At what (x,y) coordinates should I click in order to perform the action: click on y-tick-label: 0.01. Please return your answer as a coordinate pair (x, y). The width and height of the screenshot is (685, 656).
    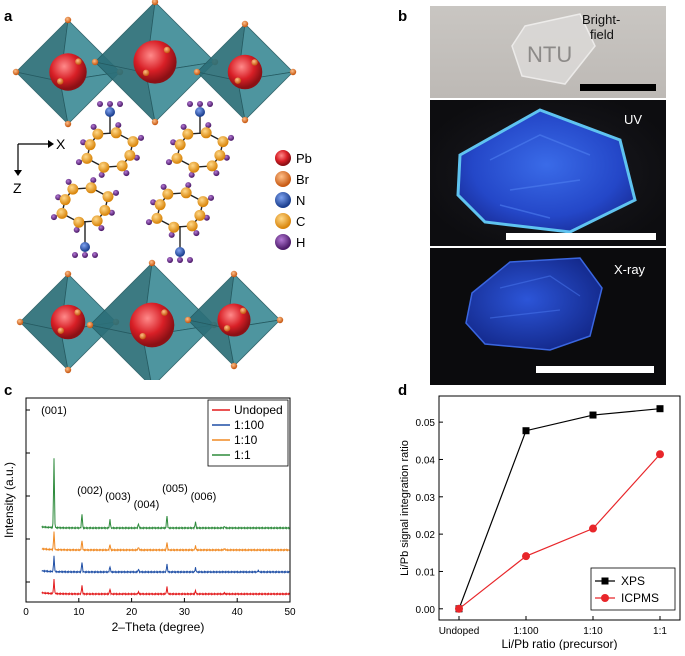
    Looking at the image, I should click on (426, 572).